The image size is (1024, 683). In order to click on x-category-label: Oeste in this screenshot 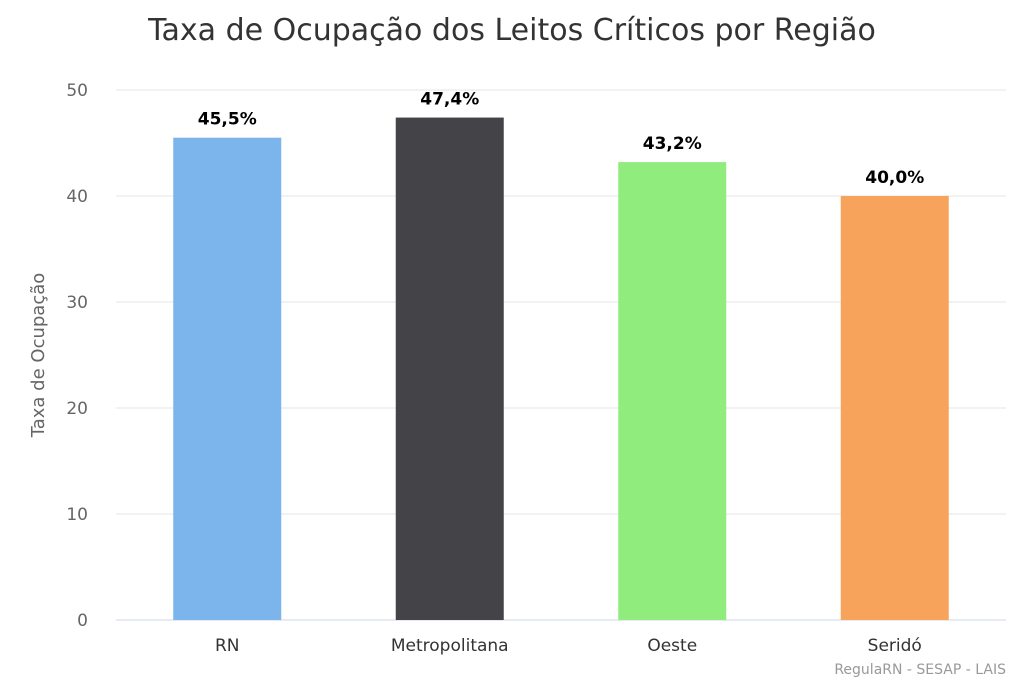, I will do `click(672, 646)`.